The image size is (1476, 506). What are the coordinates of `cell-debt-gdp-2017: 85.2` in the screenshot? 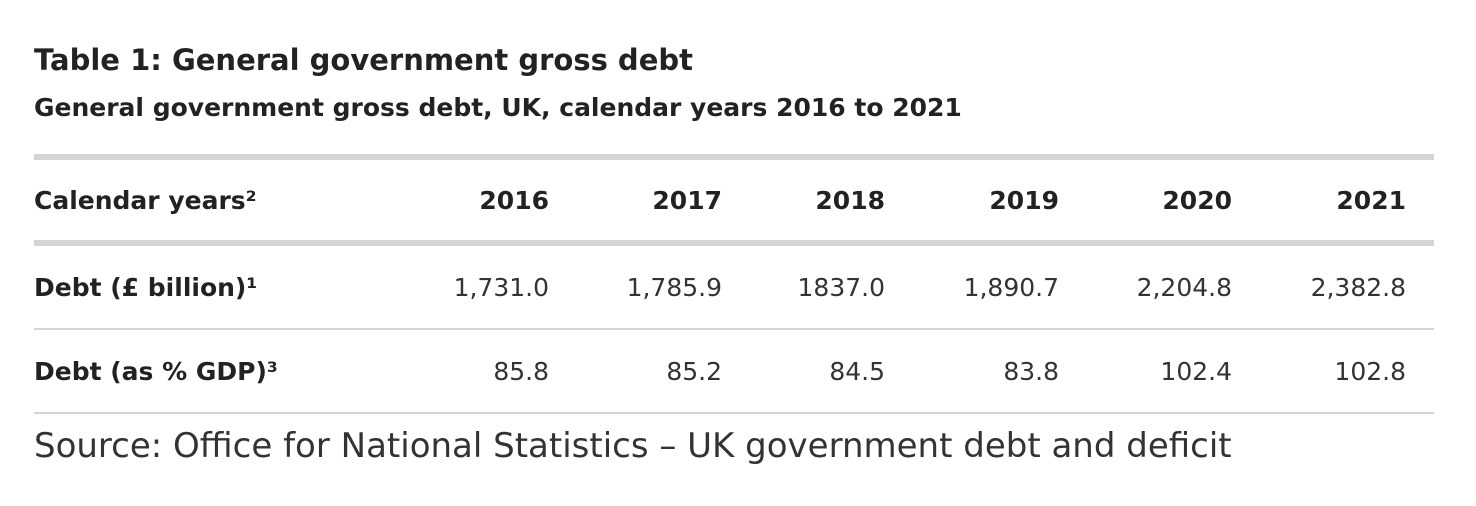 It's located at (694, 371).